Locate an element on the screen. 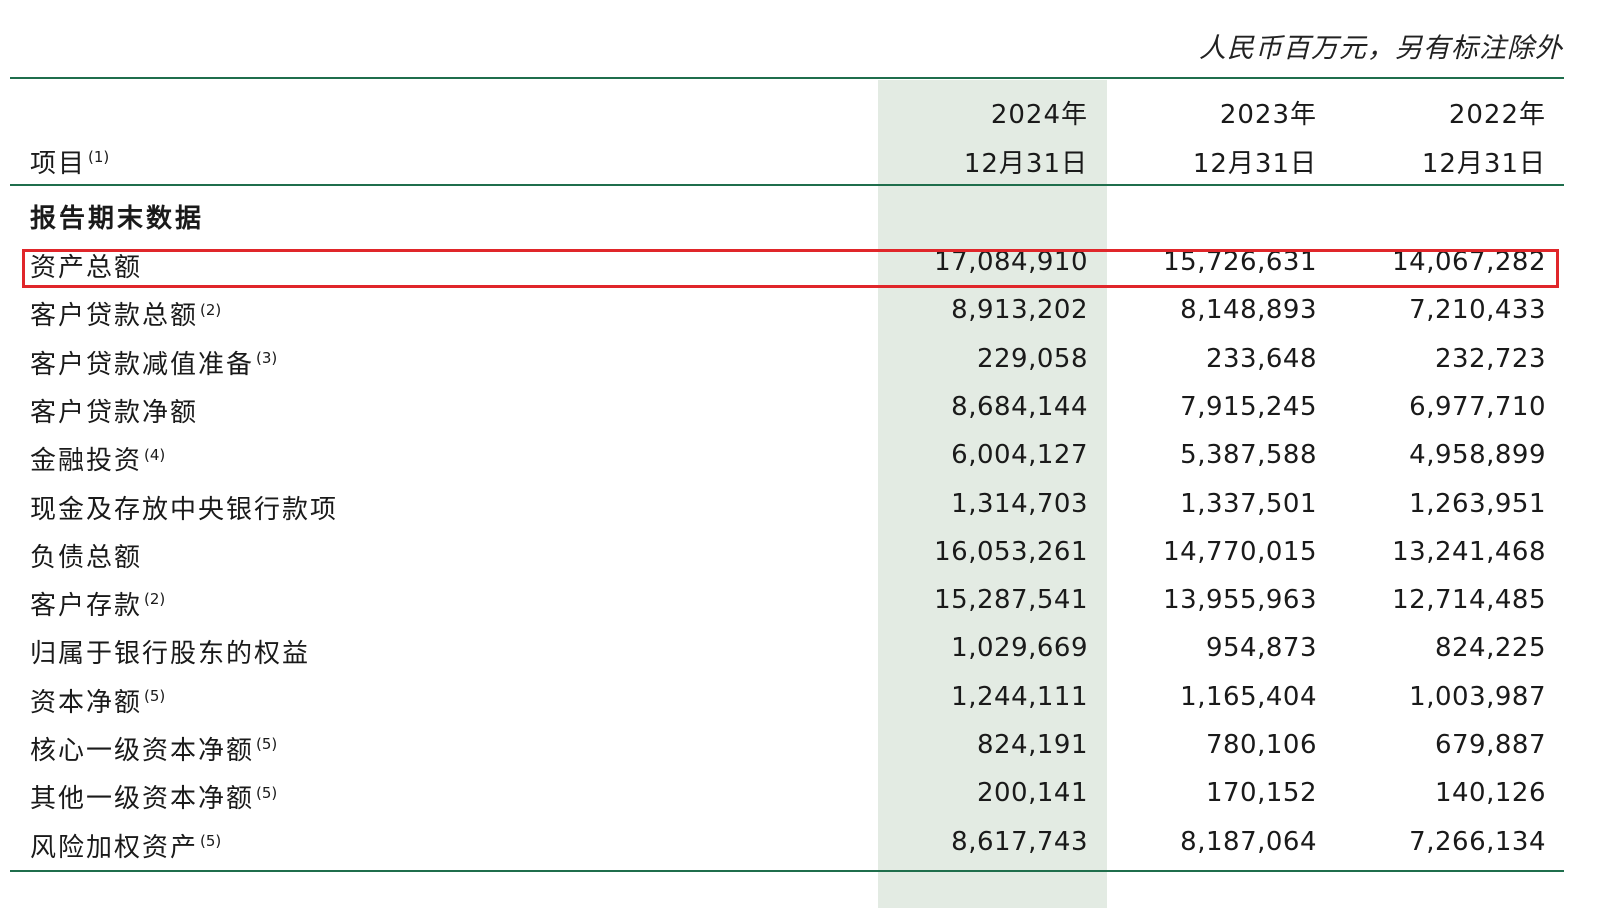  highlight-box is located at coordinates (790, 268).